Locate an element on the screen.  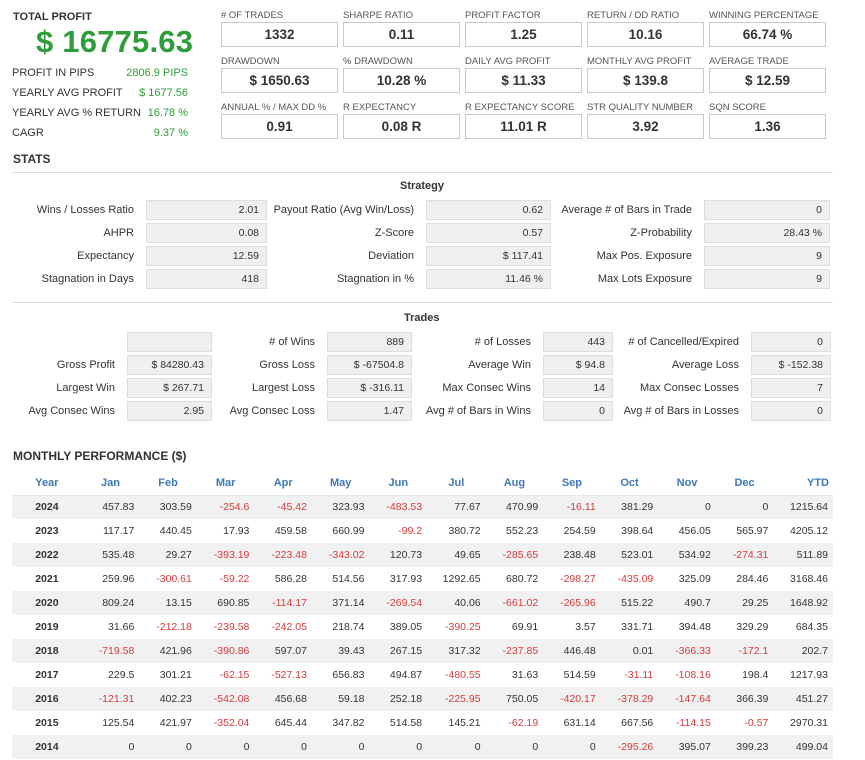
month-value-cell: -31.11 is located at coordinates (629, 675).